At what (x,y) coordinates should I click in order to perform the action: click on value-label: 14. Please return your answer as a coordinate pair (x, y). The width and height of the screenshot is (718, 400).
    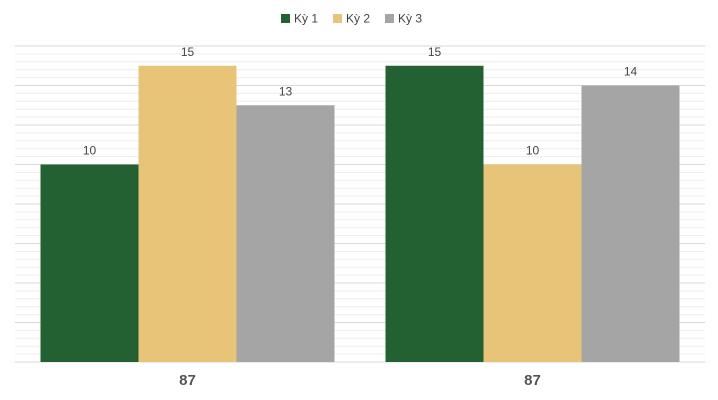
    Looking at the image, I should click on (631, 72).